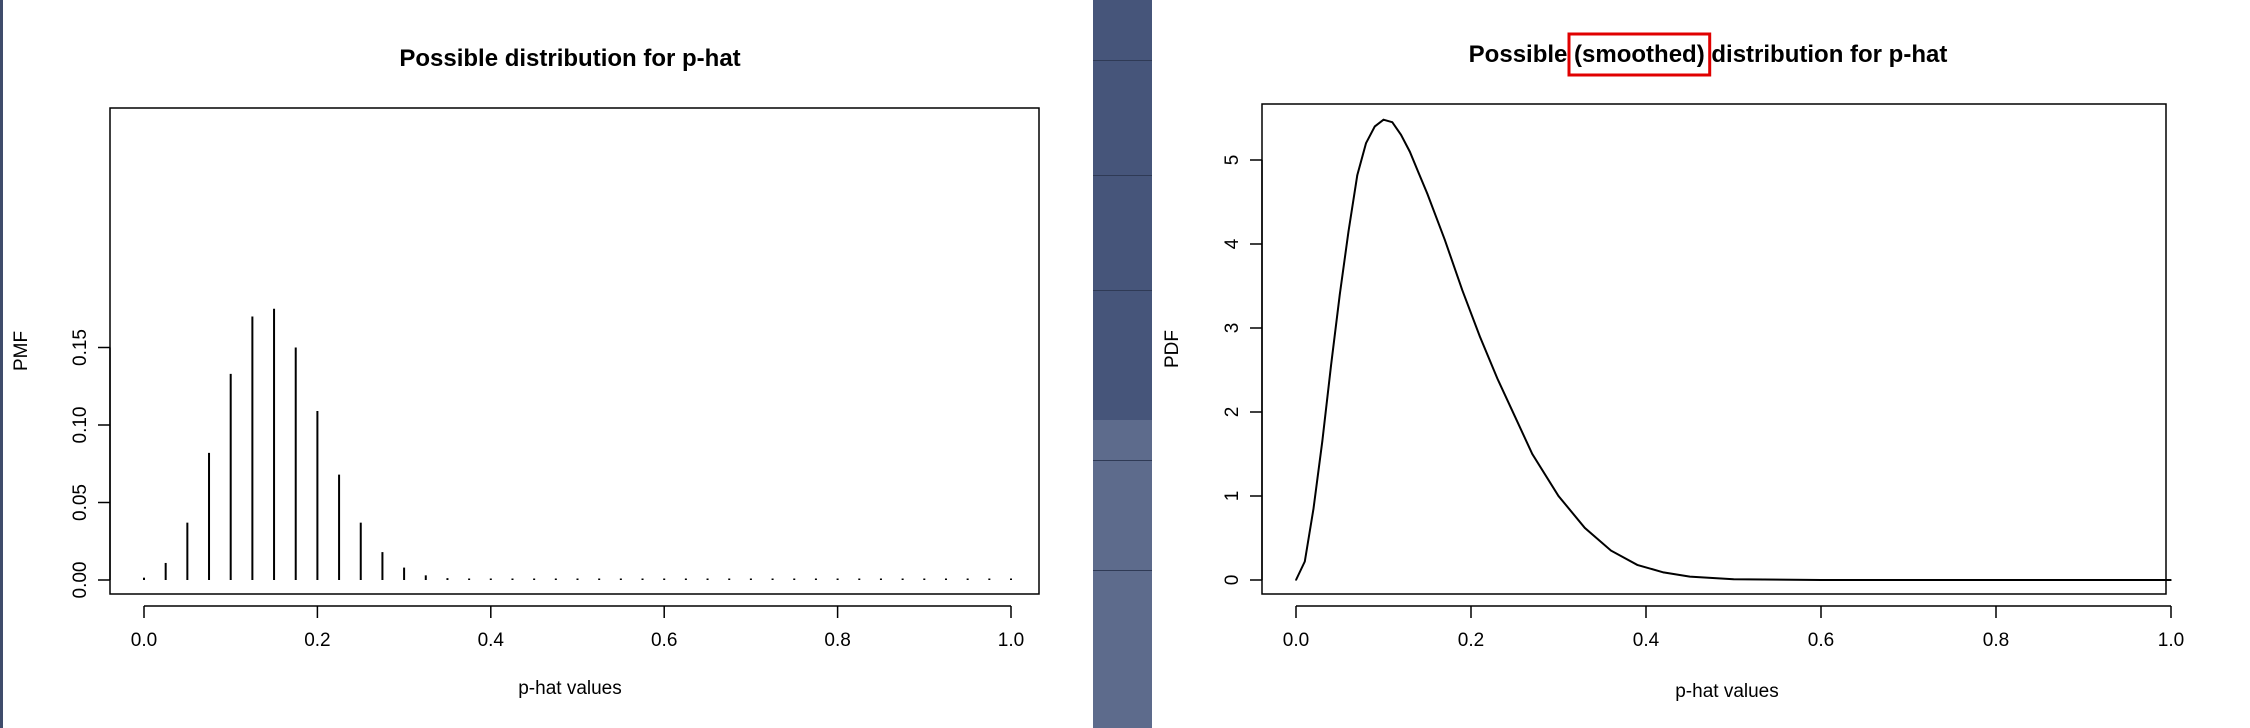 The image size is (2250, 728). I want to click on y-axis-label: PDF, so click(1172, 349).